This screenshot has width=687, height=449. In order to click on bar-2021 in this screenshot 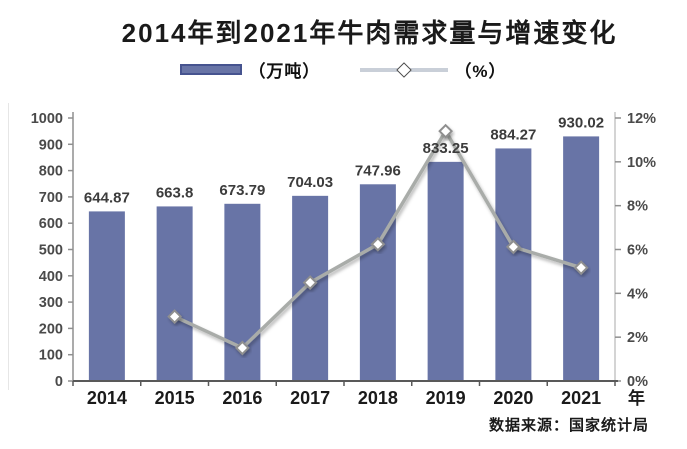, I will do `click(581, 258)`.